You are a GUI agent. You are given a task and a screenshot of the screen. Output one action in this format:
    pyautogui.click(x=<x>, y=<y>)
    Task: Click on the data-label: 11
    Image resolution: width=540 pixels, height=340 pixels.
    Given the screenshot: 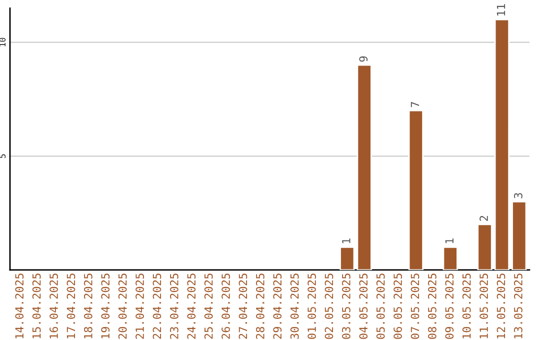 What is the action you would take?
    pyautogui.click(x=501, y=10)
    